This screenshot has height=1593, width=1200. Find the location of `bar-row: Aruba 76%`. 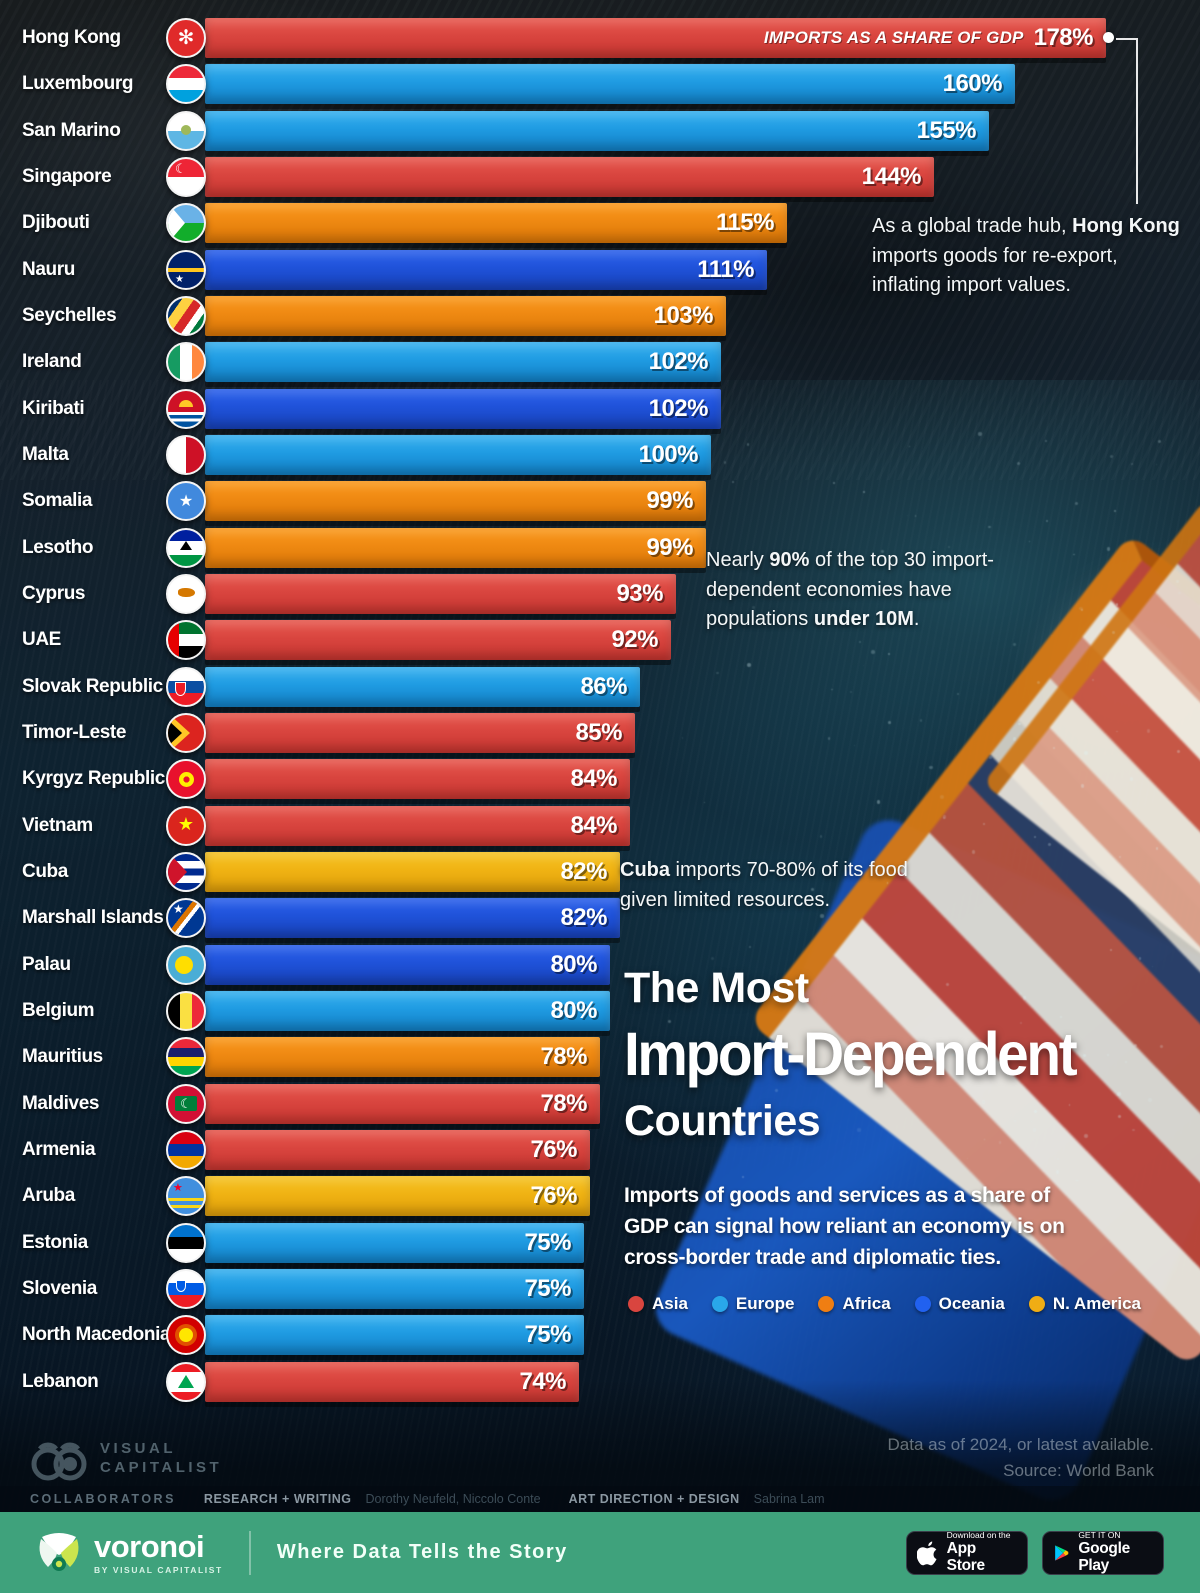

bar-row: Aruba 76% is located at coordinates (600, 1196).